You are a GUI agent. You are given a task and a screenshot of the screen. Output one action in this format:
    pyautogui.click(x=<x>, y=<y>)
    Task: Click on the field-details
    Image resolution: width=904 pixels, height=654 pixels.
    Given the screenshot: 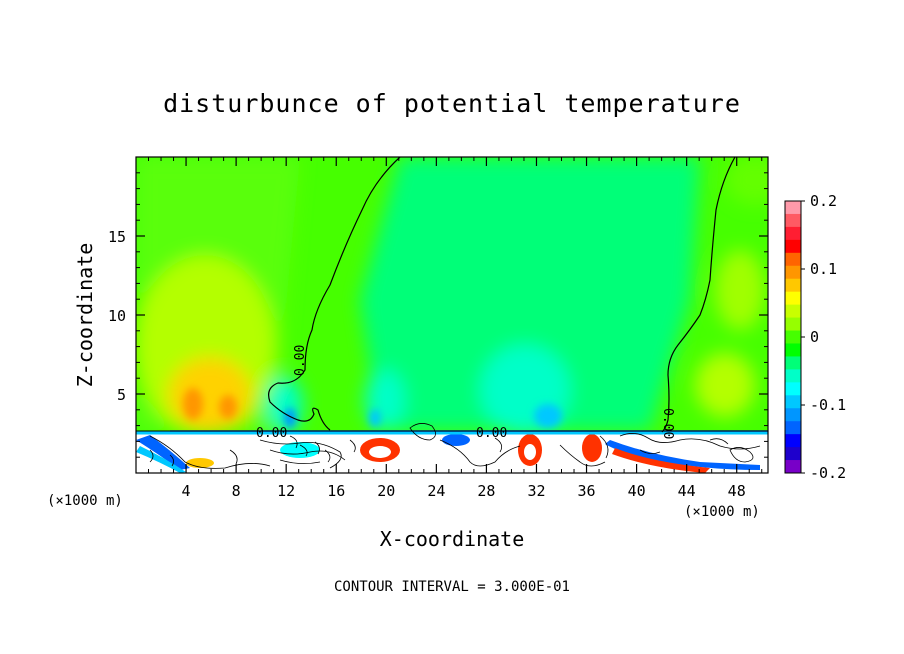 What is the action you would take?
    pyautogui.click(x=372, y=408)
    